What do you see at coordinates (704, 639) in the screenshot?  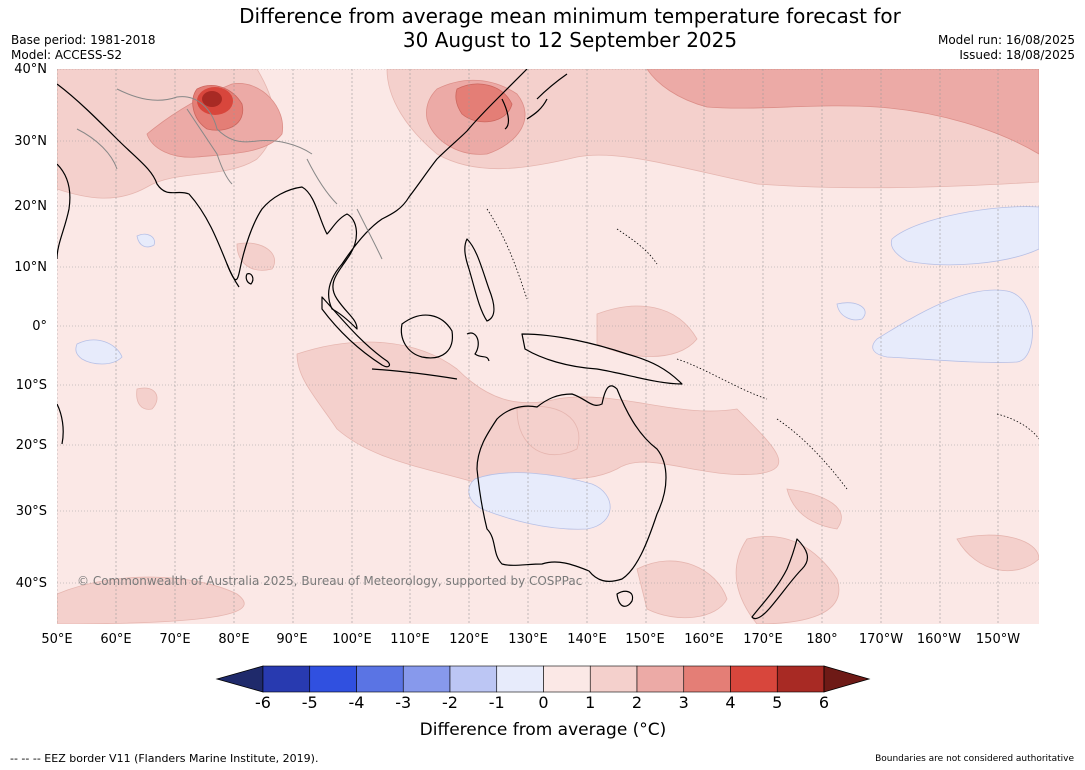 I see `lon-label-160e: 160°E` at bounding box center [704, 639].